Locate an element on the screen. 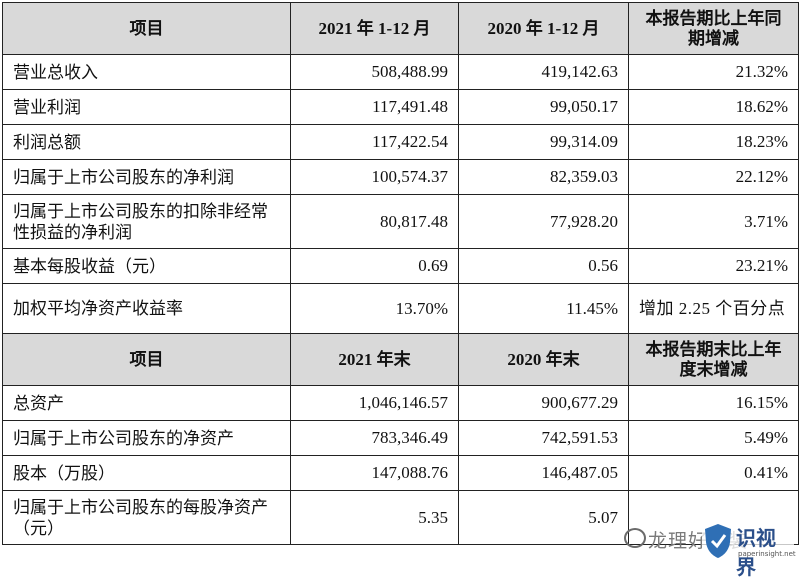 This screenshot has height=580, width=800. row-label: 营业总收入 is located at coordinates (146, 72).